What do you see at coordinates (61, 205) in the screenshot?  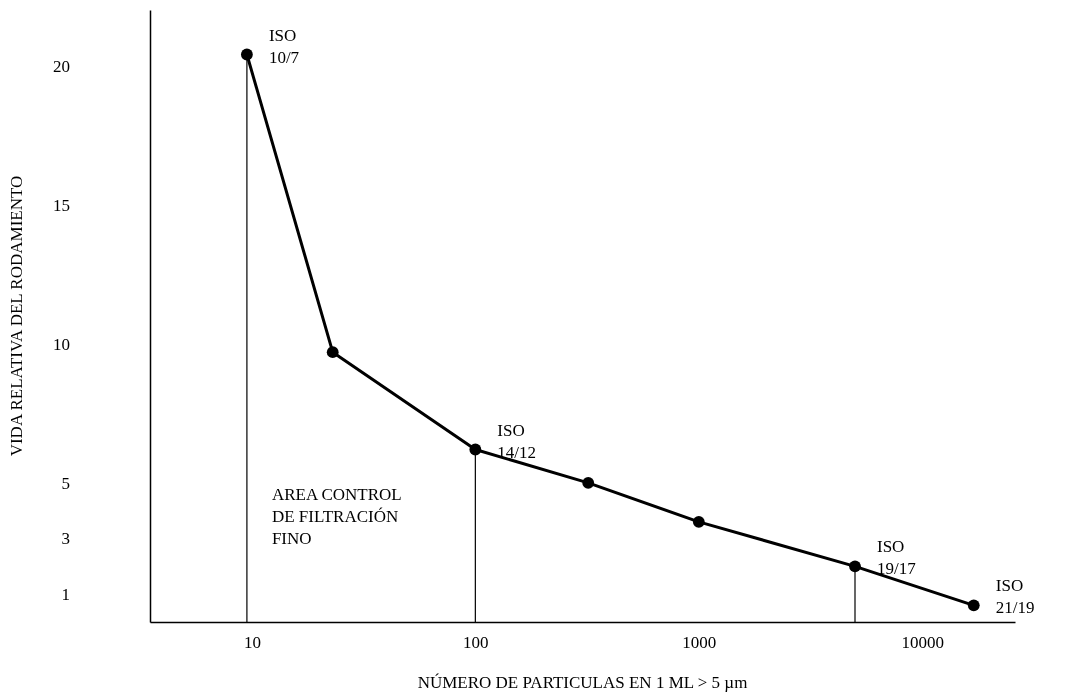 I see `y-tick-label: 15` at bounding box center [61, 205].